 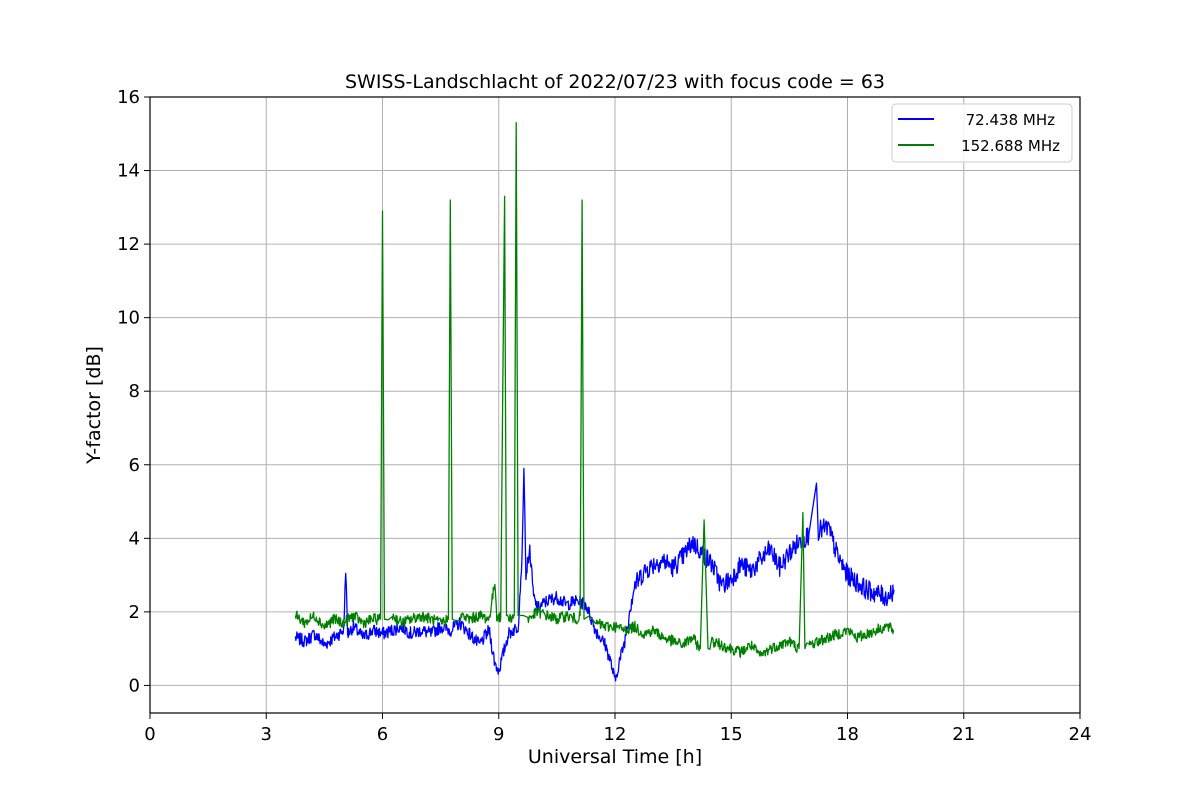 What do you see at coordinates (128, 318) in the screenshot?
I see `y-tick-label: 10` at bounding box center [128, 318].